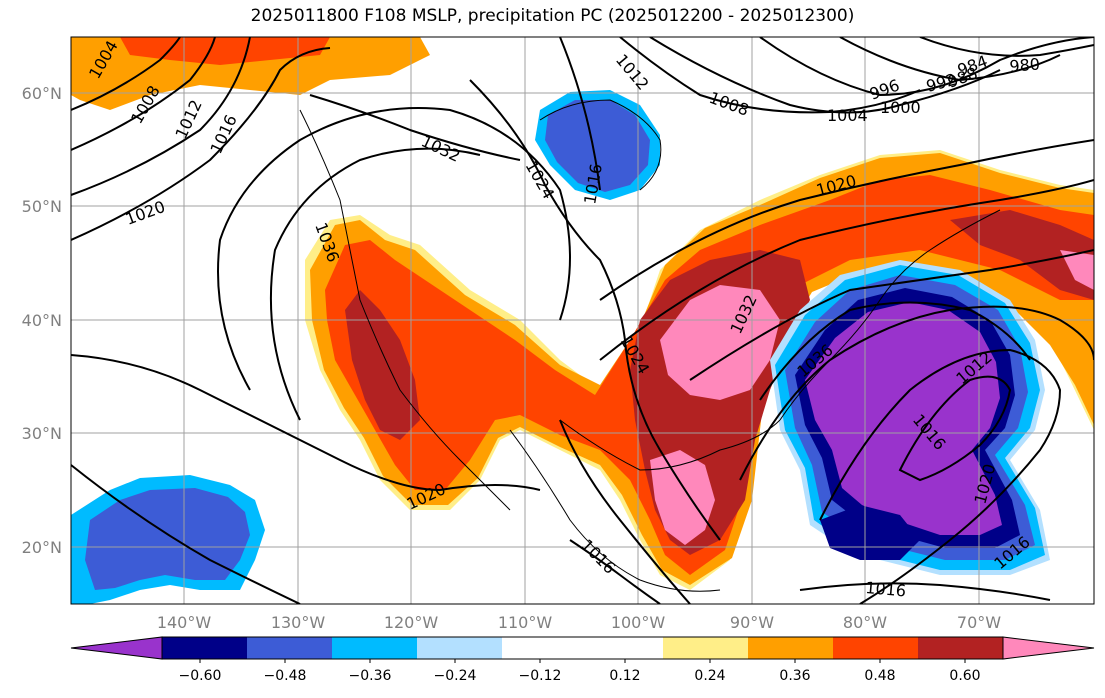  Describe the element at coordinates (682, 497) in the screenshot. I see `precip-anomaly-positive-gulf-pink` at that location.